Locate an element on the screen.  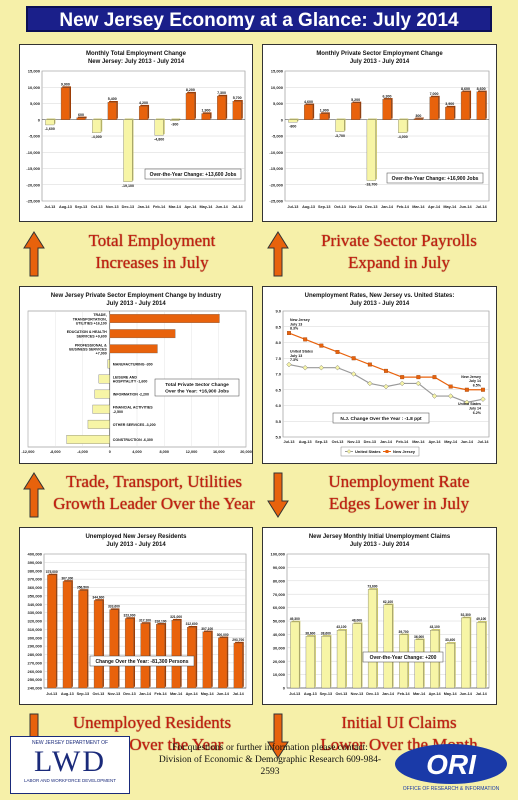
y-tick-label: 90,000 is located at coordinates (279, 567).